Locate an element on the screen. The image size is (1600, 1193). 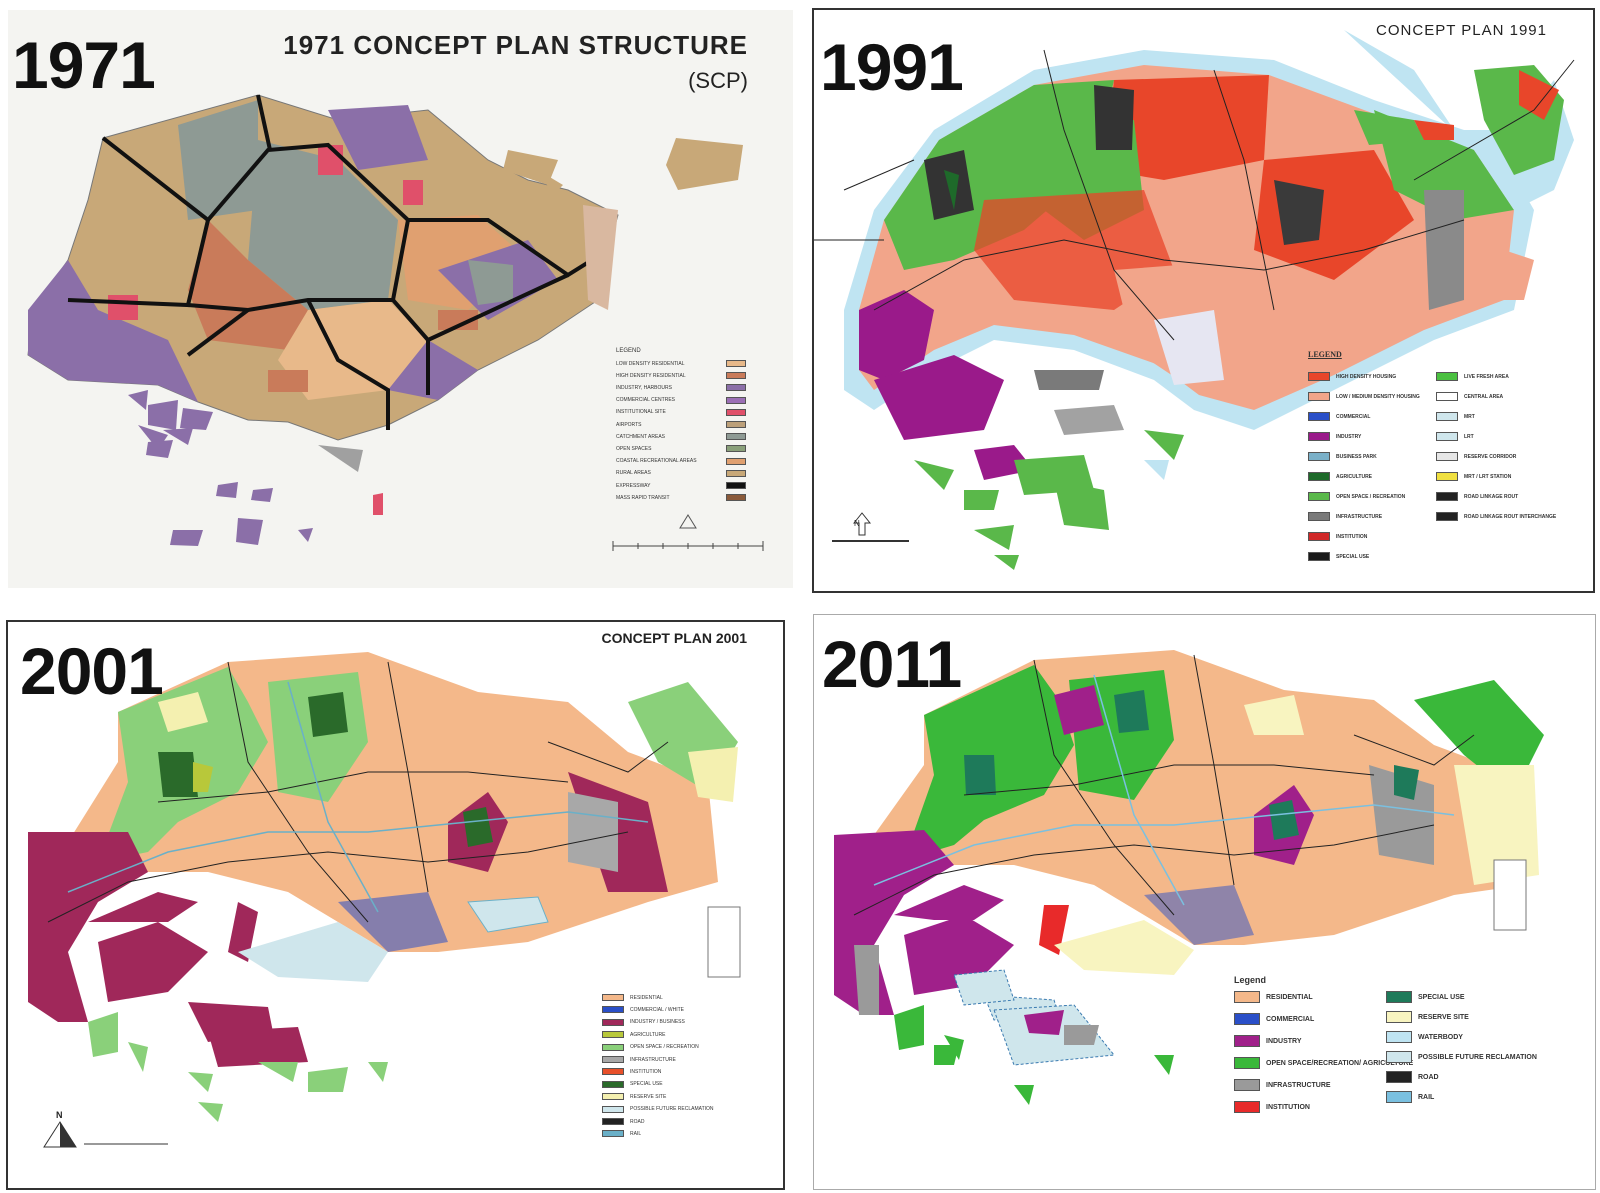
legend-item: INDUSTRY, HARBOURS is located at coordinates (681, 388).